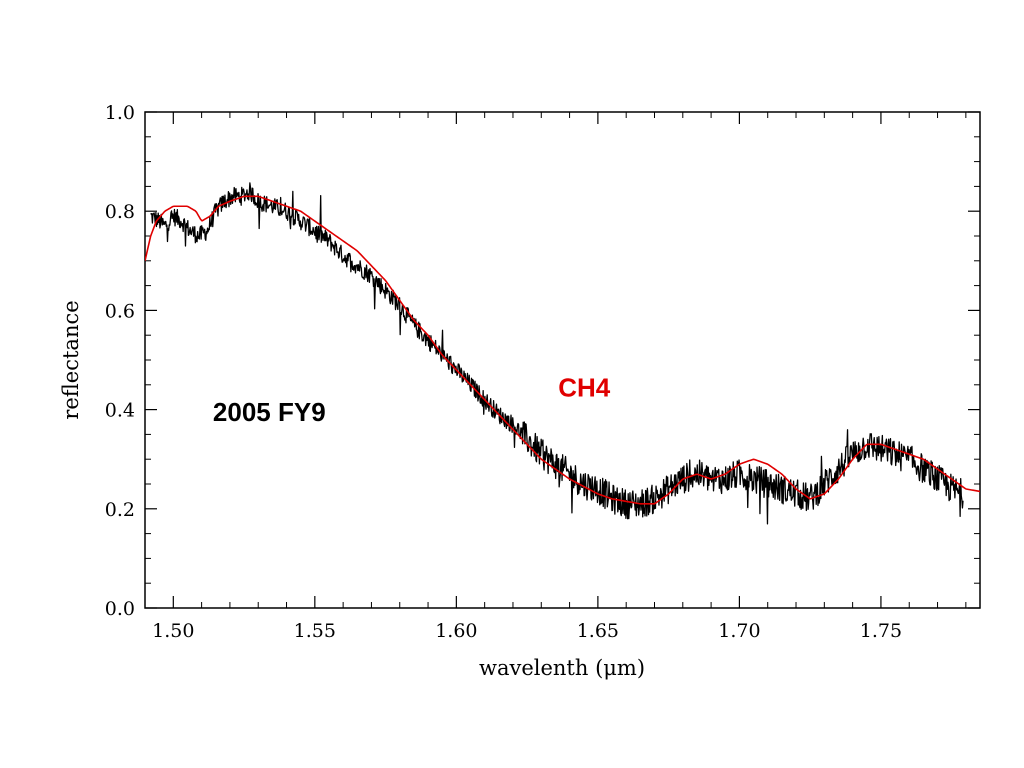  Describe the element at coordinates (269, 412) in the screenshot. I see `annotation-object-name: 2005 FY9` at that location.